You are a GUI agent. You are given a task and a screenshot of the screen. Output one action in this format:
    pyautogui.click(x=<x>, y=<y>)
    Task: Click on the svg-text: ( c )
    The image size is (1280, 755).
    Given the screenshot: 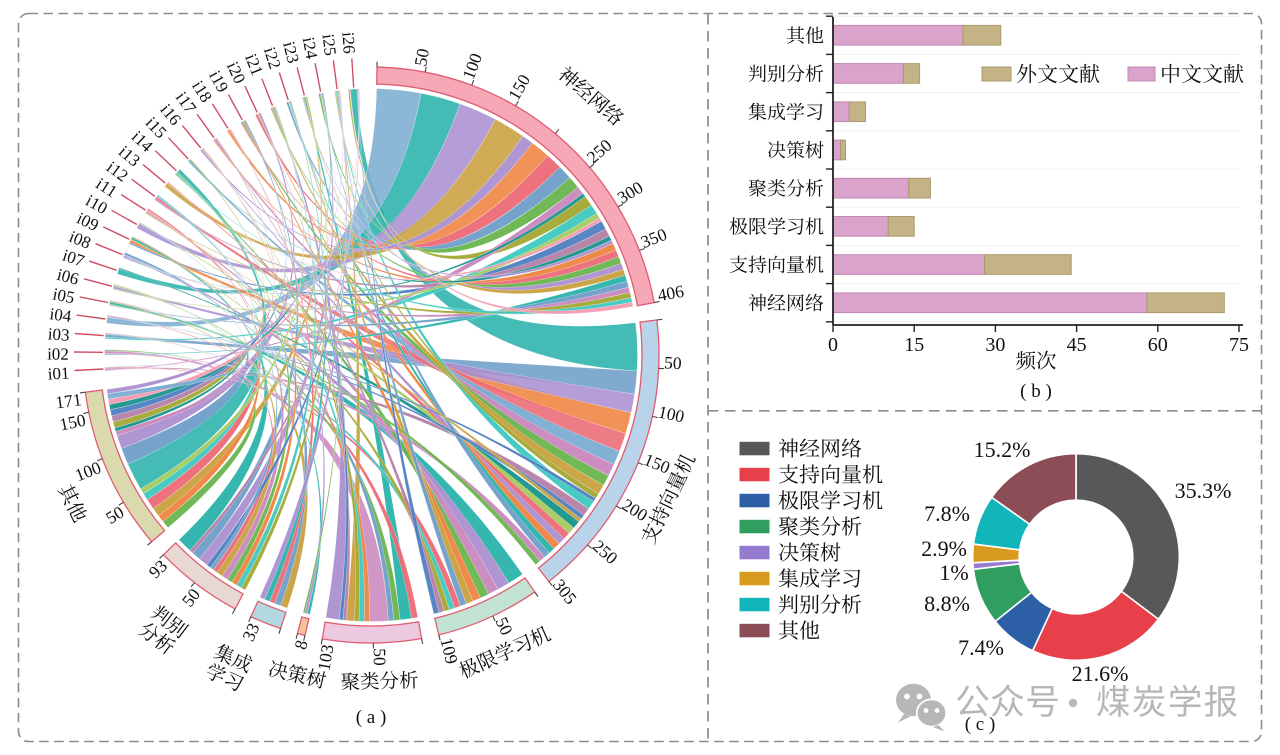 What is the action you would take?
    pyautogui.click(x=980, y=724)
    